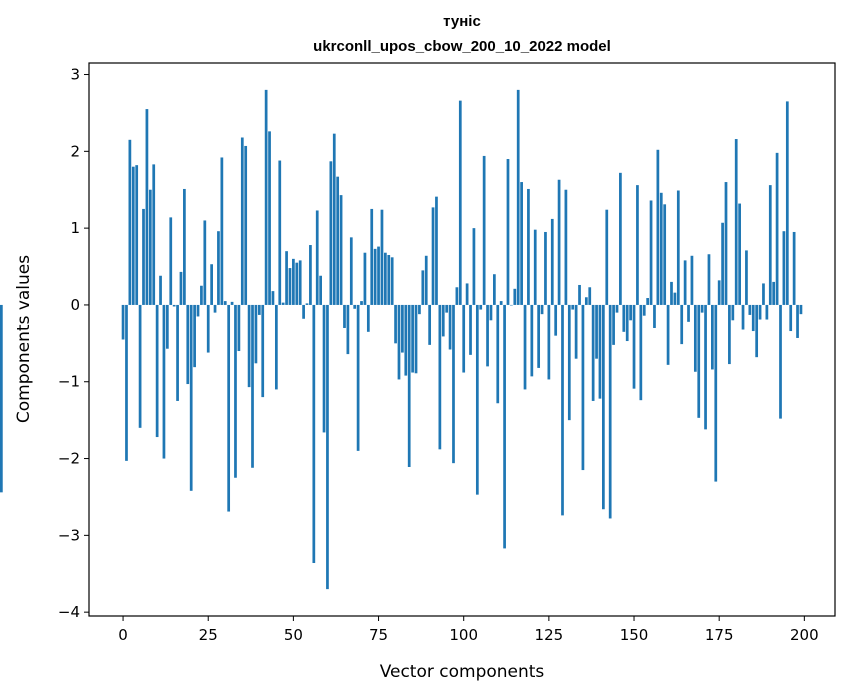  I want to click on x-axis-label: Vector components, so click(462, 672).